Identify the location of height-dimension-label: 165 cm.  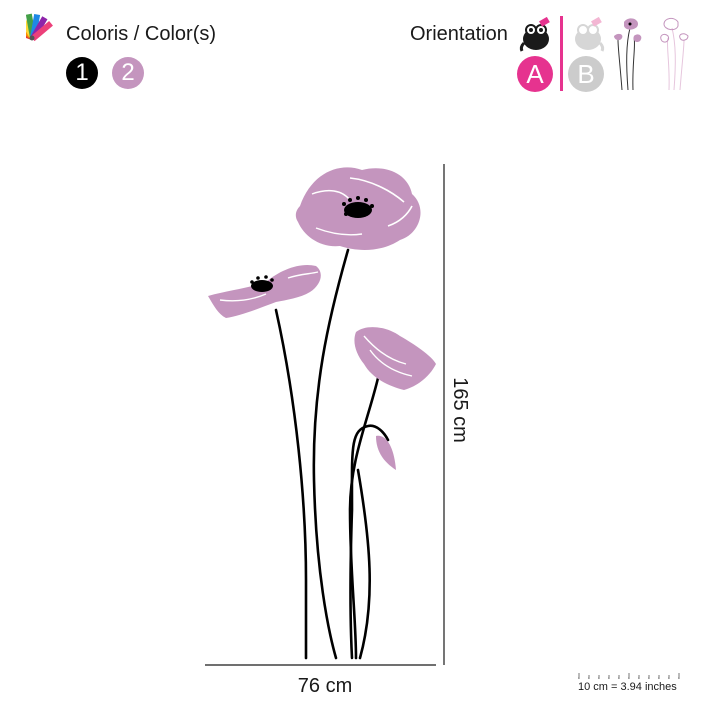
(460, 410).